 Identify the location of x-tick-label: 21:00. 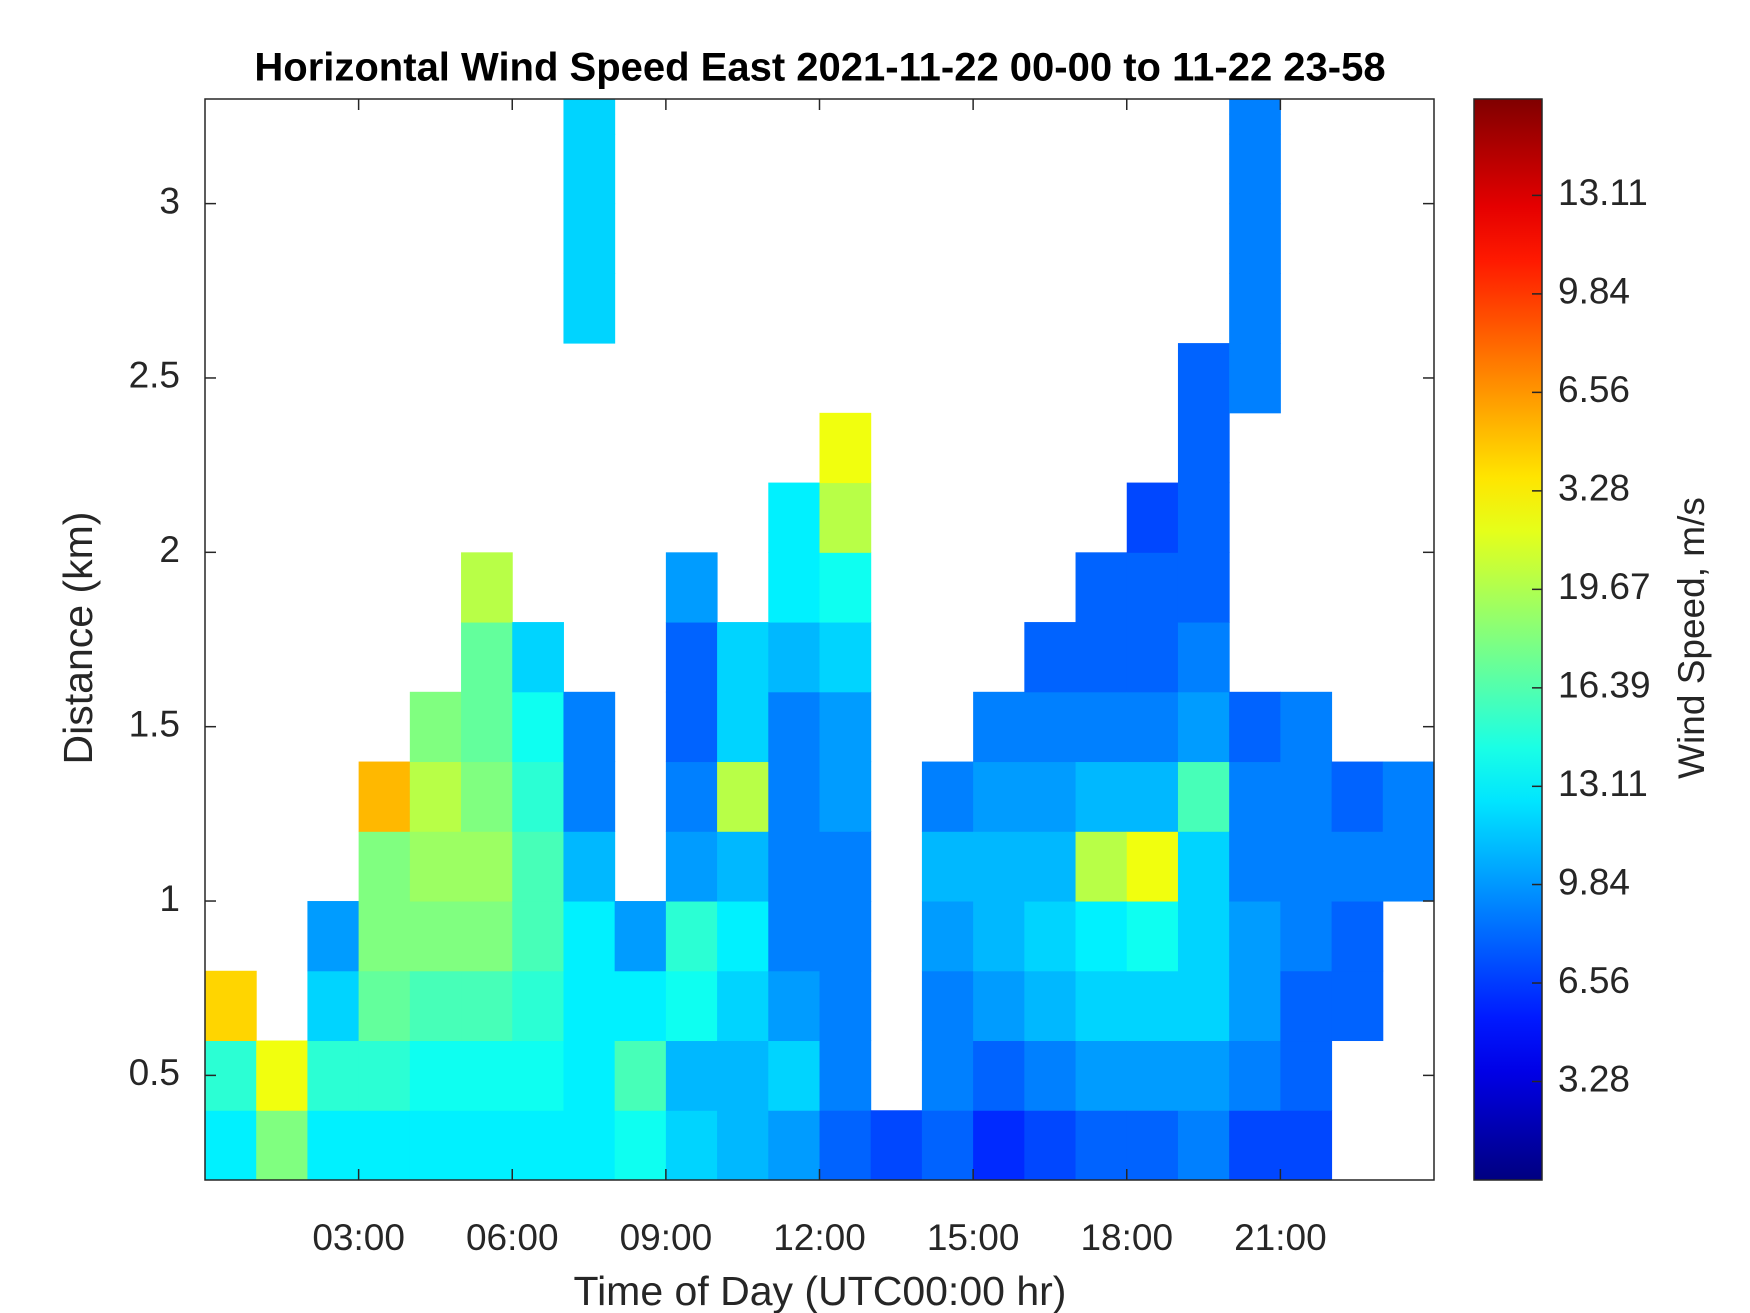
(1280, 1237).